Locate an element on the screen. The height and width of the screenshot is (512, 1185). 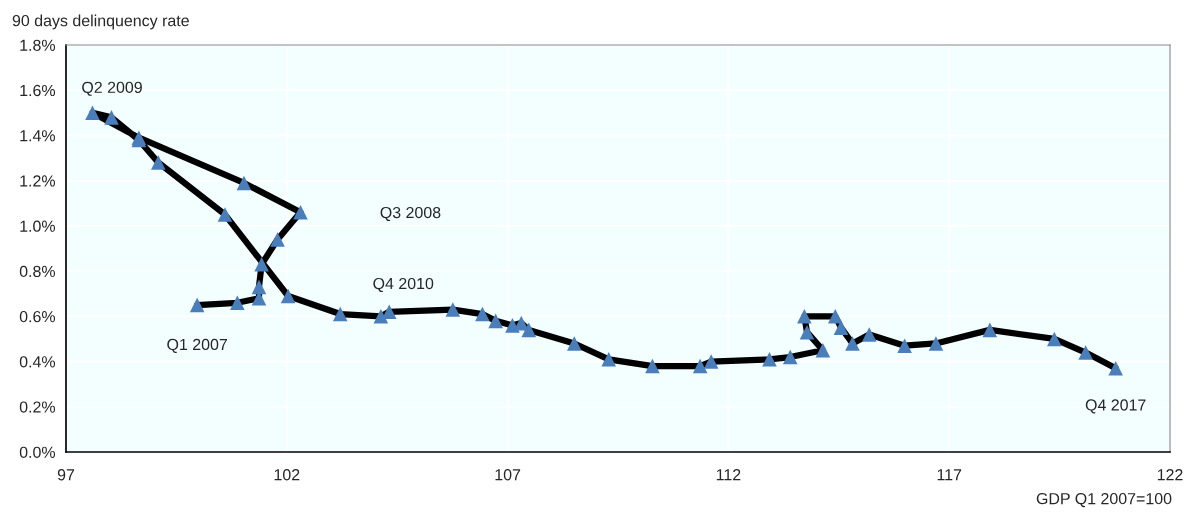
x-tick-label: 112 is located at coordinates (728, 475).